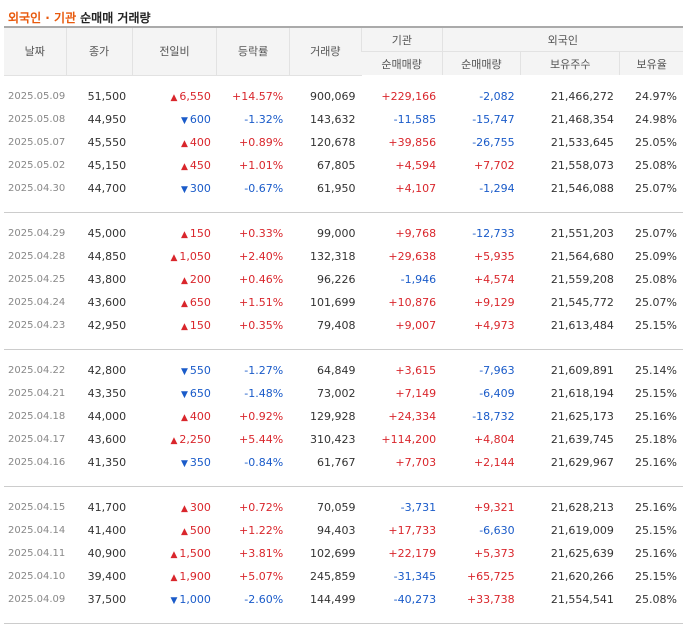  I want to click on cell-inst: +7,149, so click(416, 393).